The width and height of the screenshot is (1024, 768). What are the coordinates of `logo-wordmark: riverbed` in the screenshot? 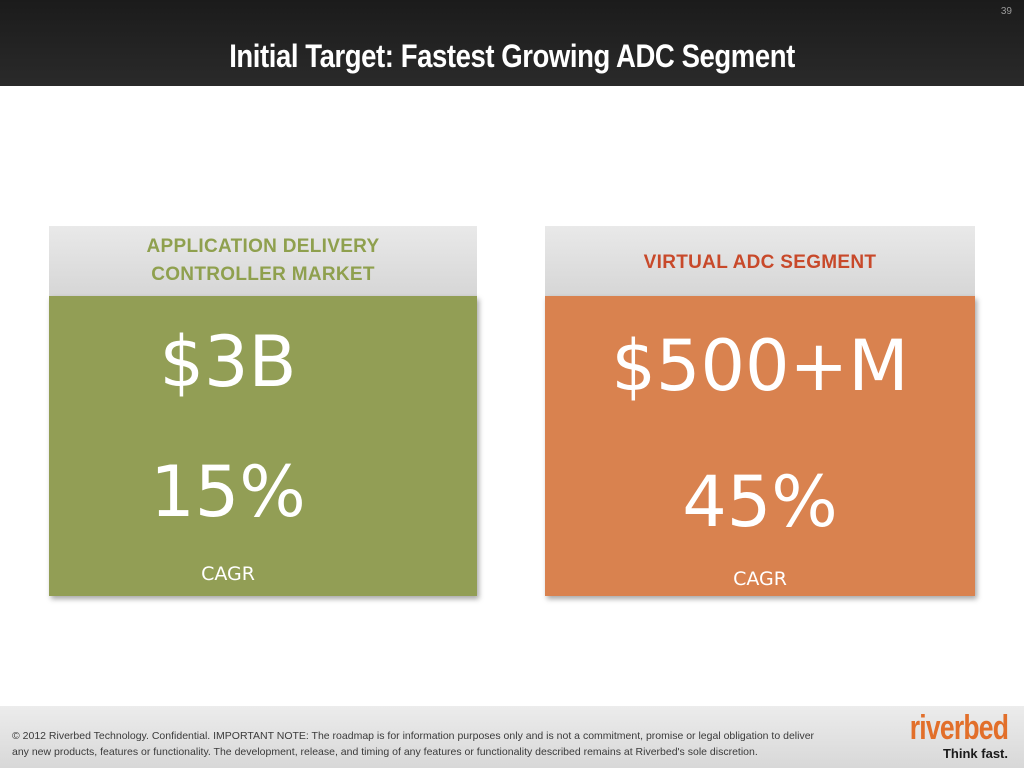 It's located at (959, 728).